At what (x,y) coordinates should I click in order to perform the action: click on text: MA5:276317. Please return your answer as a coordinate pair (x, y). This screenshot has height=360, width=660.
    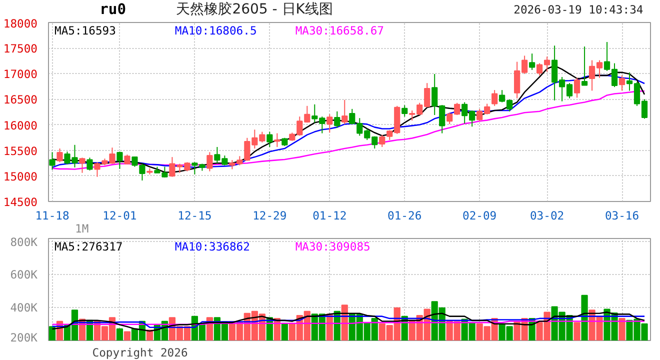
    Looking at the image, I should click on (88, 247).